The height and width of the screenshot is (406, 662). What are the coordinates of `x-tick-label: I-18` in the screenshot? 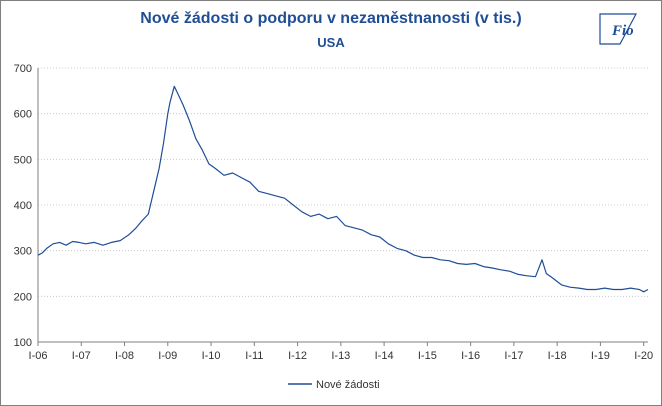 It's located at (557, 356).